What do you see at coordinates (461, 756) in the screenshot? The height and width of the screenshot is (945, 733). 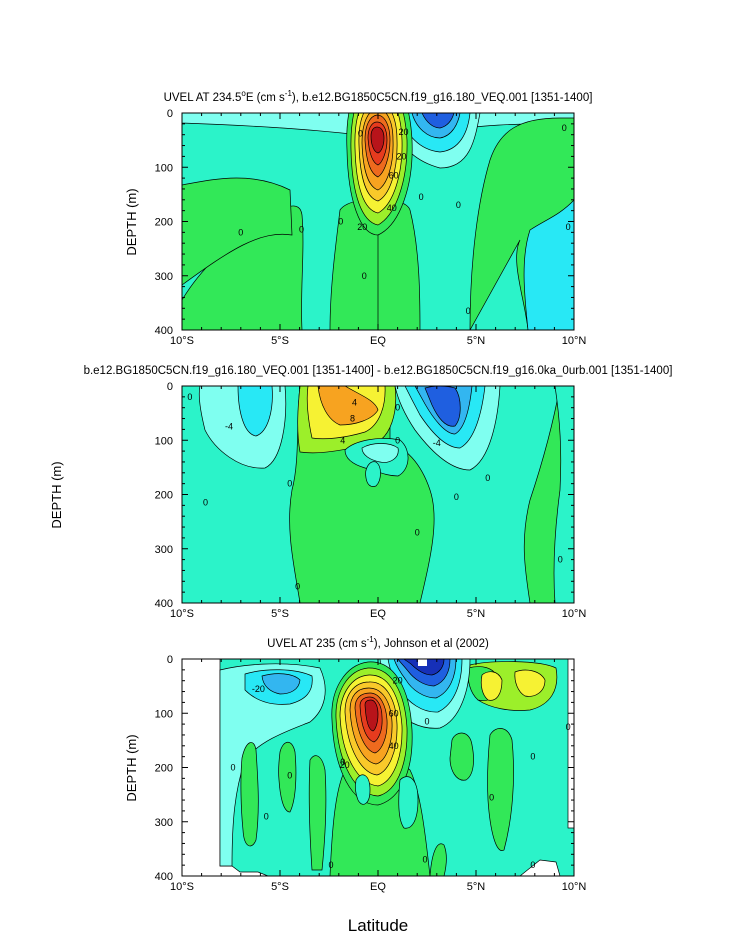 I see `panel-3-green-east` at bounding box center [461, 756].